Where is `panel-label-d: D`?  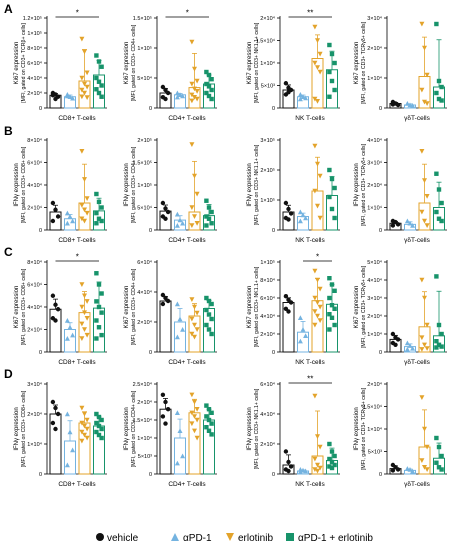 panel-label-d: D is located at coordinates (8, 374).